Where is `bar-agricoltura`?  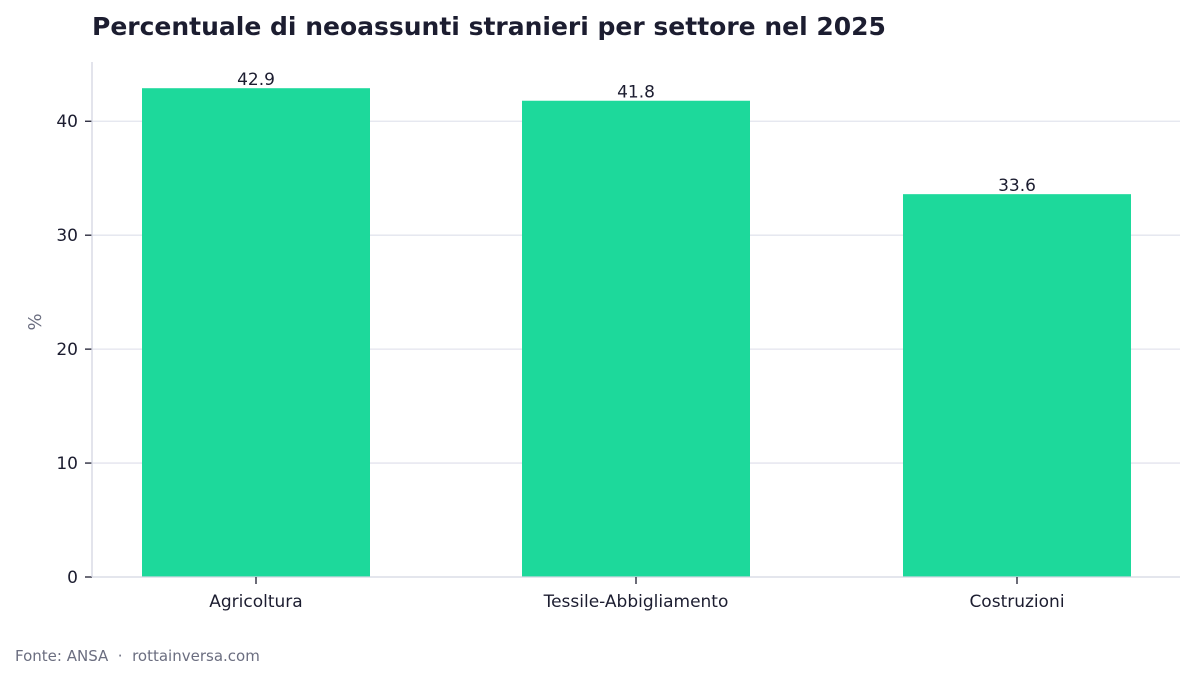
bar-agricoltura is located at coordinates (256, 332).